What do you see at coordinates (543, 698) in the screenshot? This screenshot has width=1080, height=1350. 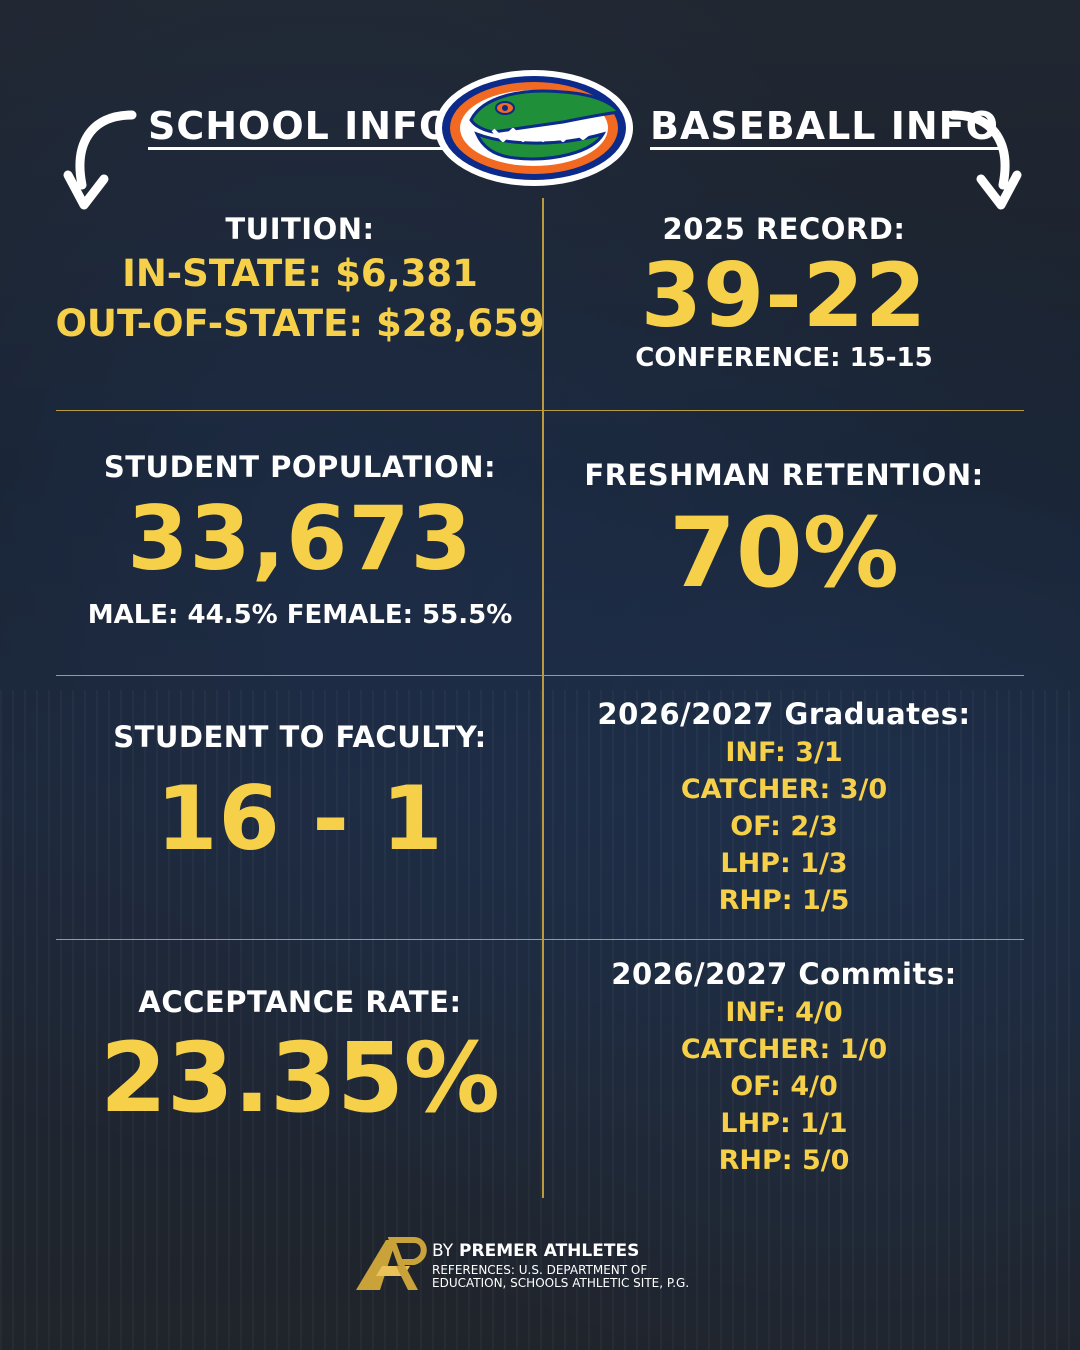 I see `column-divider` at bounding box center [543, 698].